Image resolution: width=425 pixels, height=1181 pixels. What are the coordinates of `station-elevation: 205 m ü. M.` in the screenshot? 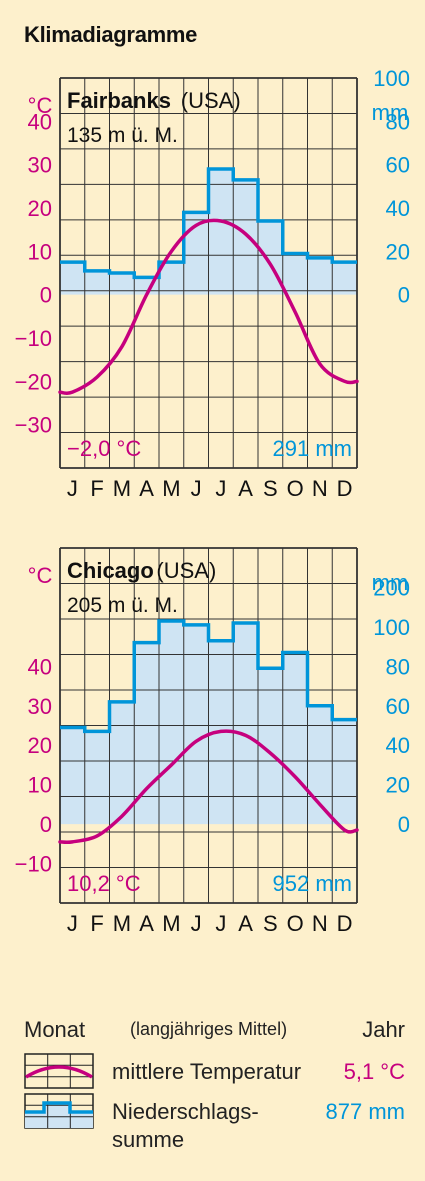 It's located at (122, 605).